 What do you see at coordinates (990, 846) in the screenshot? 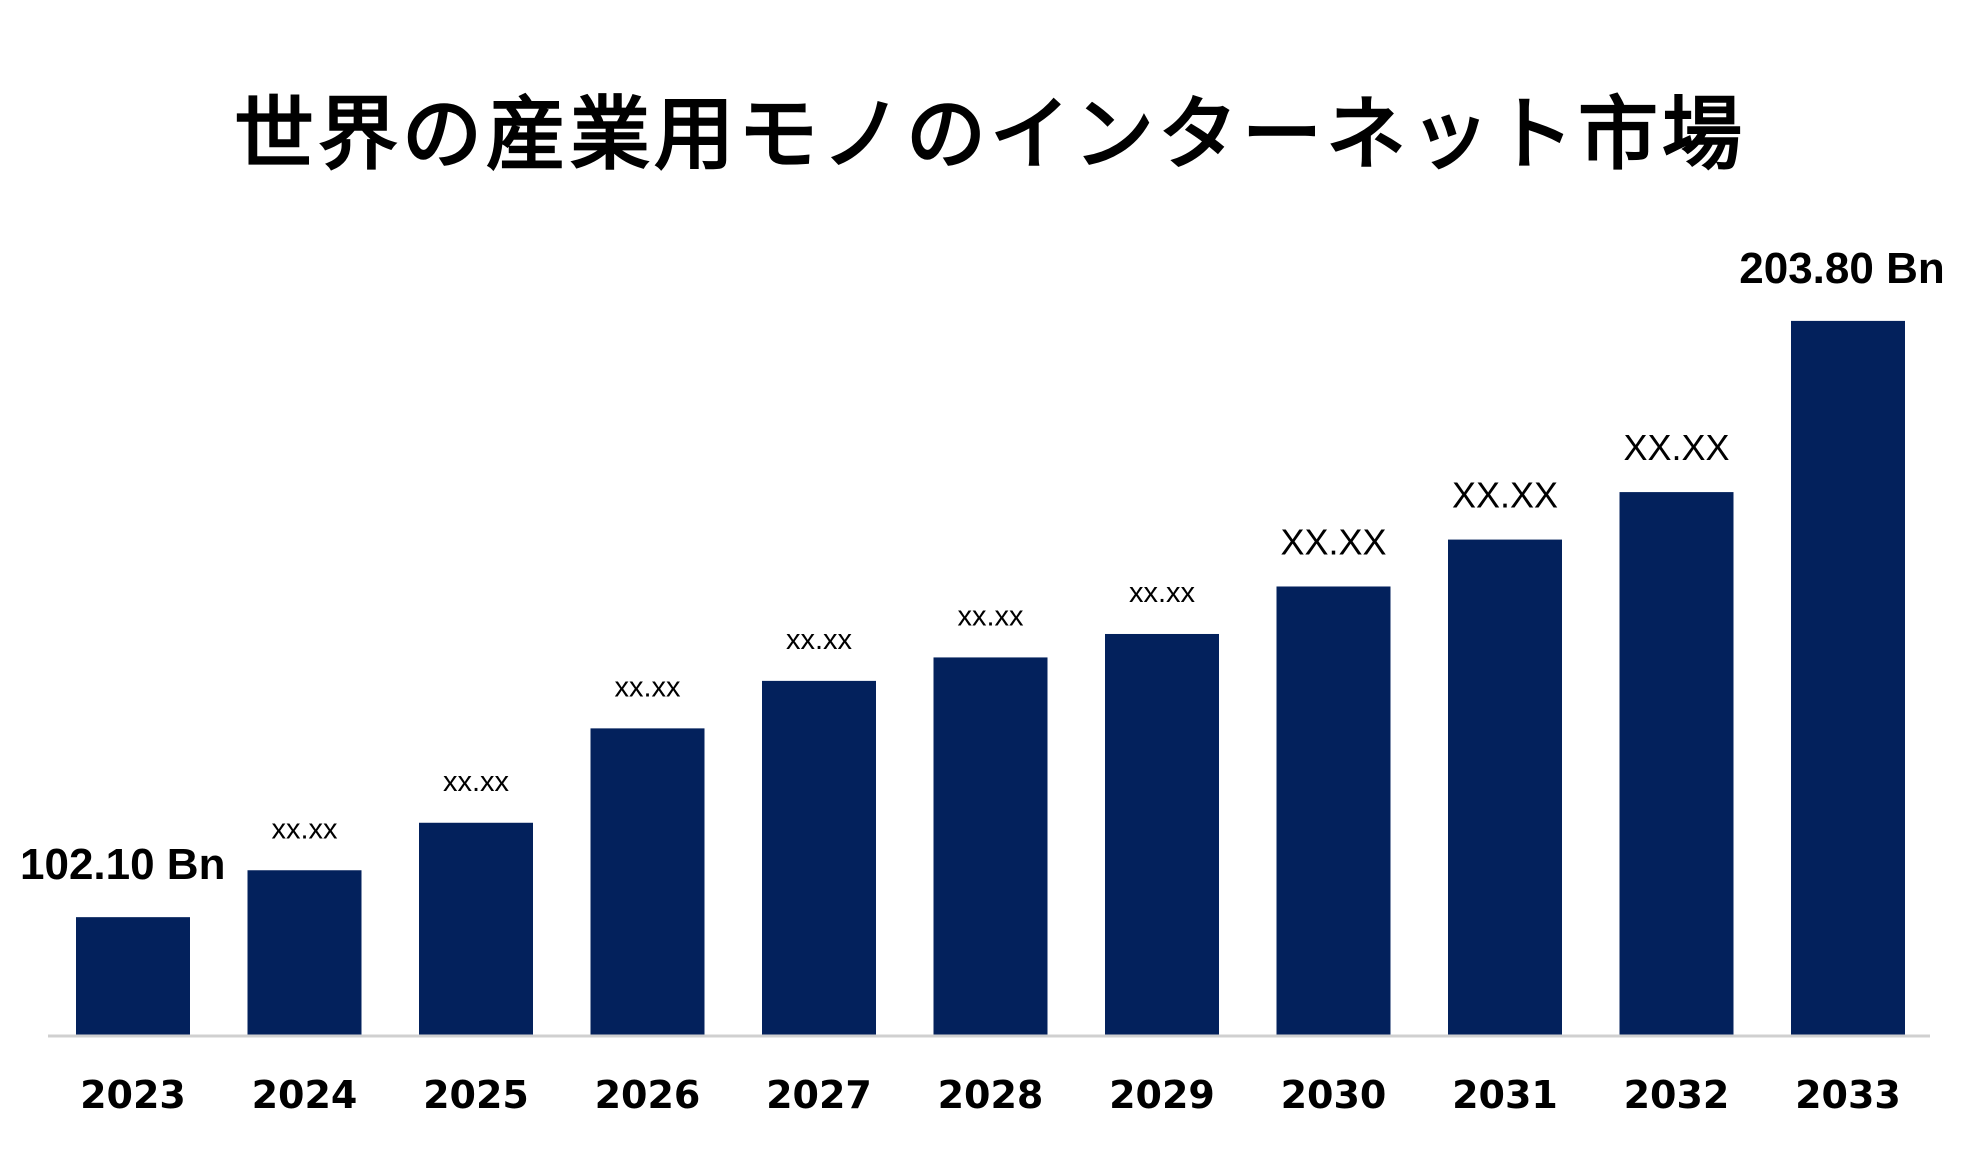
I see `bar-2028` at bounding box center [990, 846].